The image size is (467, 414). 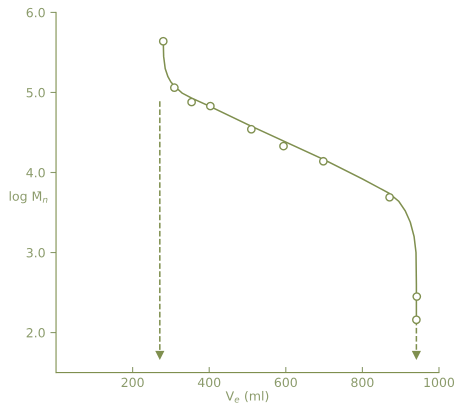 I want to click on x-tick-label: 800, so click(x=362, y=383).